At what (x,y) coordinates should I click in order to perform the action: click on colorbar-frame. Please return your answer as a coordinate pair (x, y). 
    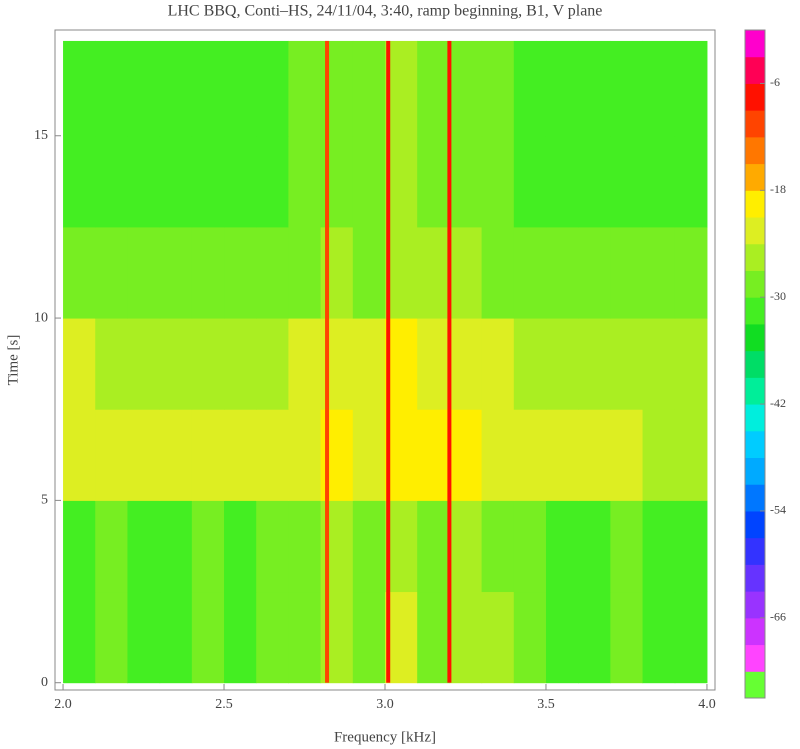
    Looking at the image, I should click on (755, 364).